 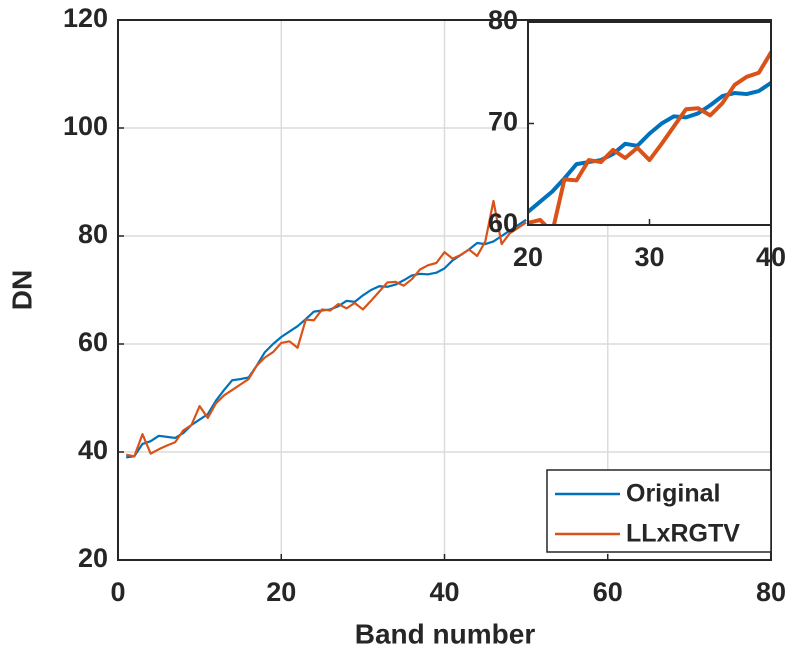 I want to click on y-tick-label: 120, so click(x=85, y=18).